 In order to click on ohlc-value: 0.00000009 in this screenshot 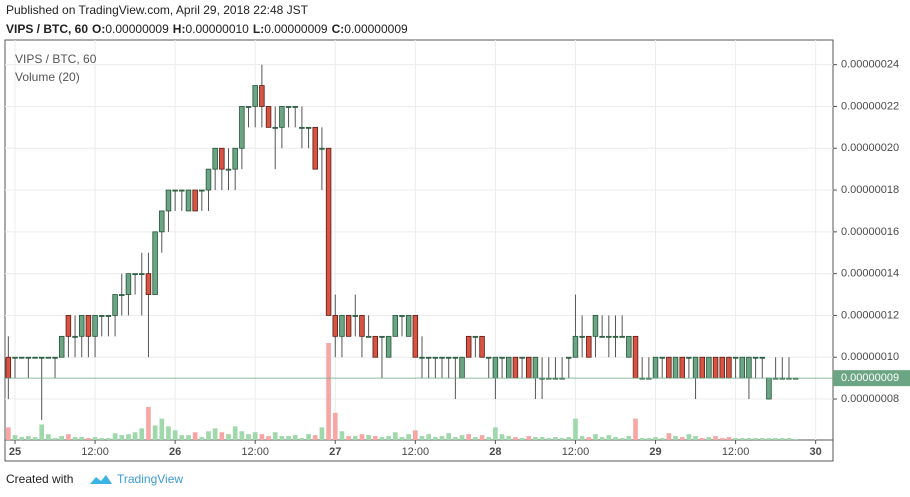, I will do `click(296, 29)`.